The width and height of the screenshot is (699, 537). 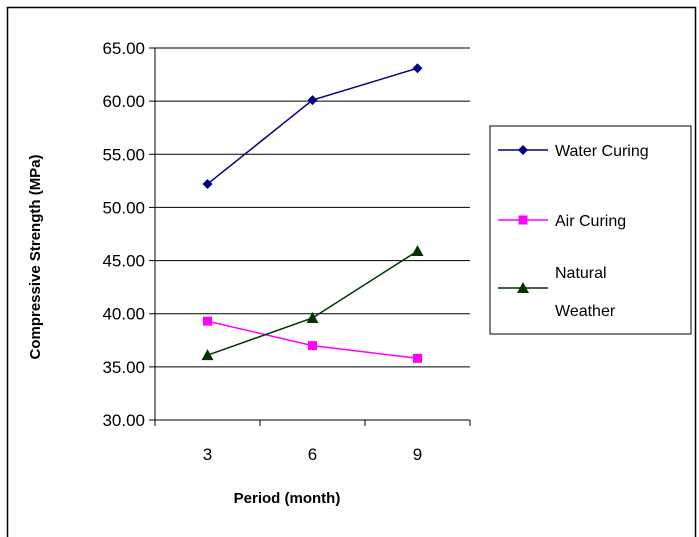 What do you see at coordinates (557, 292) in the screenshot?
I see `legend-entry: Natural Weather` at bounding box center [557, 292].